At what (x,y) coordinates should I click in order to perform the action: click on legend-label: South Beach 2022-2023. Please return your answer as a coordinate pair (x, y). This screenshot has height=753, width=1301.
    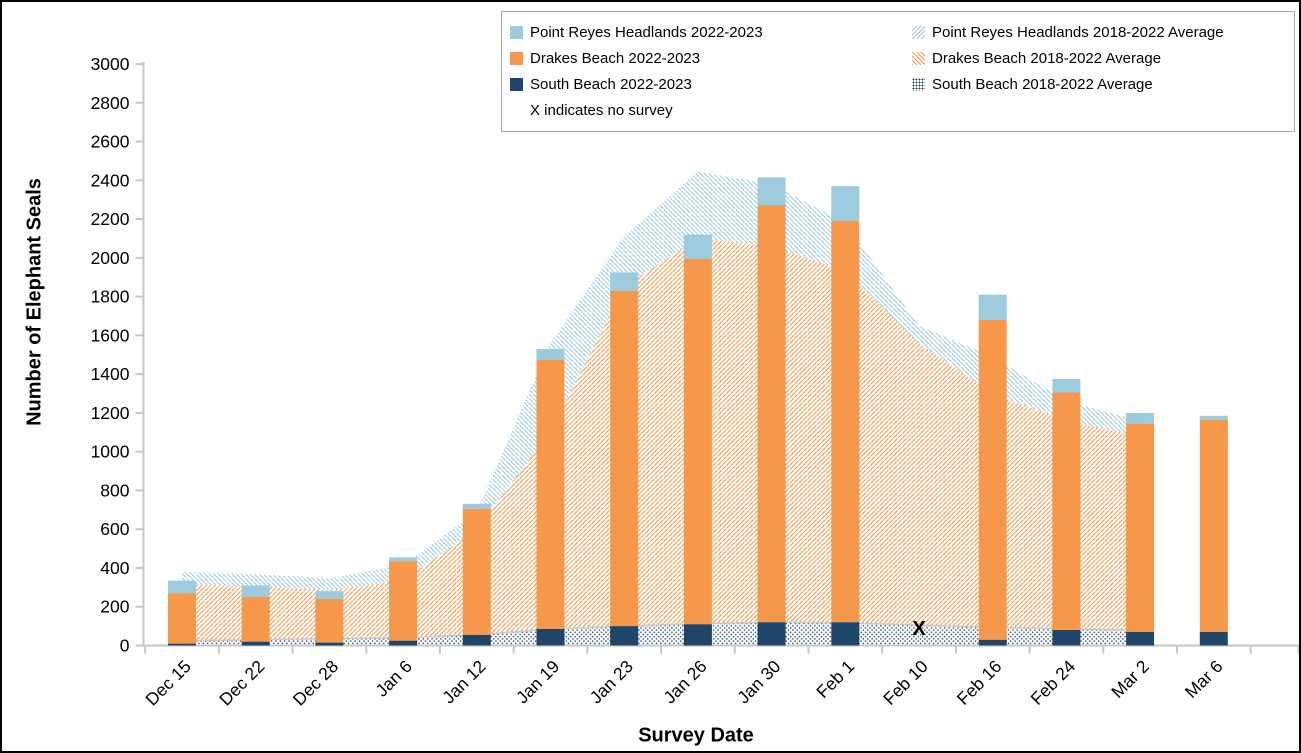
    Looking at the image, I should click on (611, 84).